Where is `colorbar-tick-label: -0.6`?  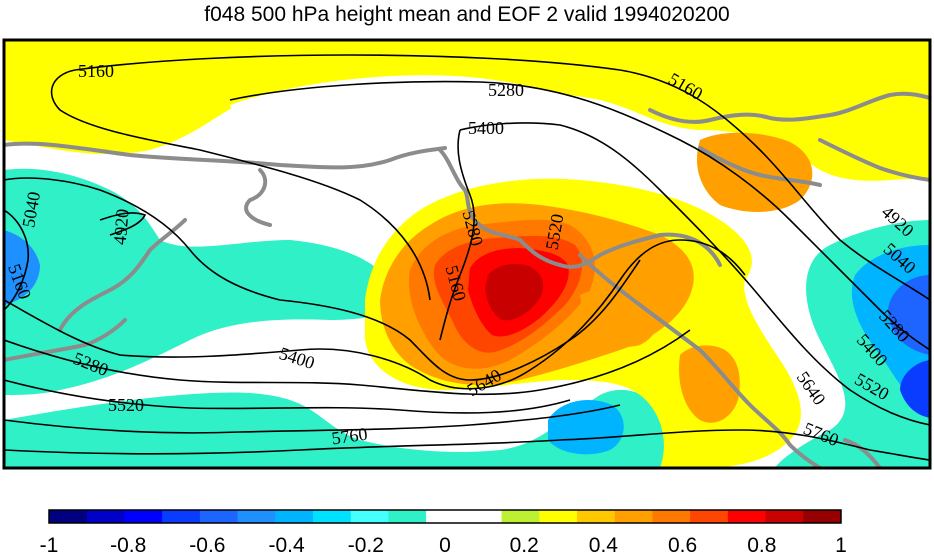
colorbar-tick-label: -0.6 is located at coordinates (207, 545).